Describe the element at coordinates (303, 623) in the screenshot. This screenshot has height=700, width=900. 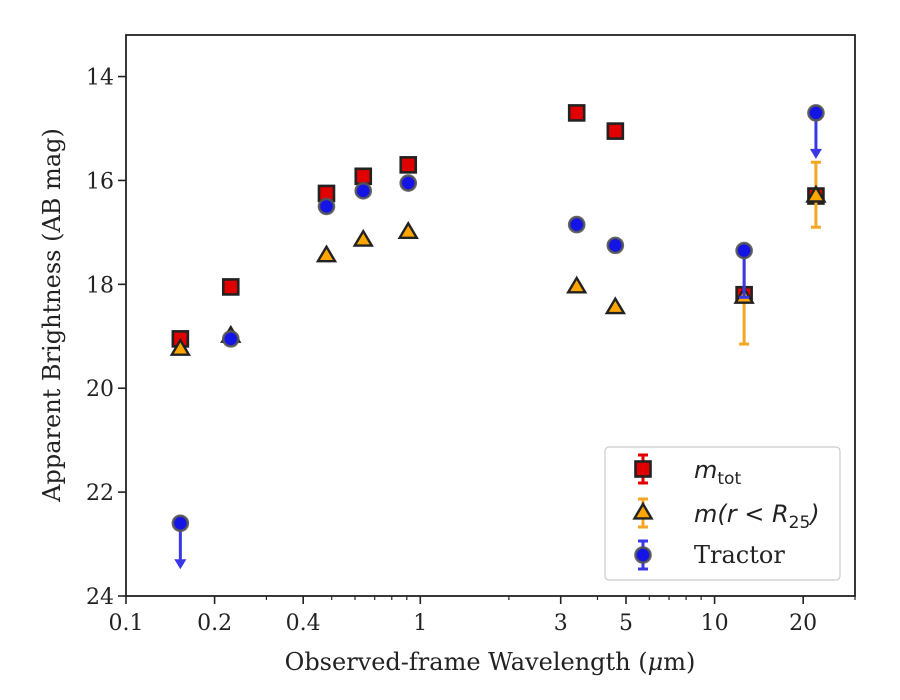
I see `x-tick-label: 0.4` at that location.